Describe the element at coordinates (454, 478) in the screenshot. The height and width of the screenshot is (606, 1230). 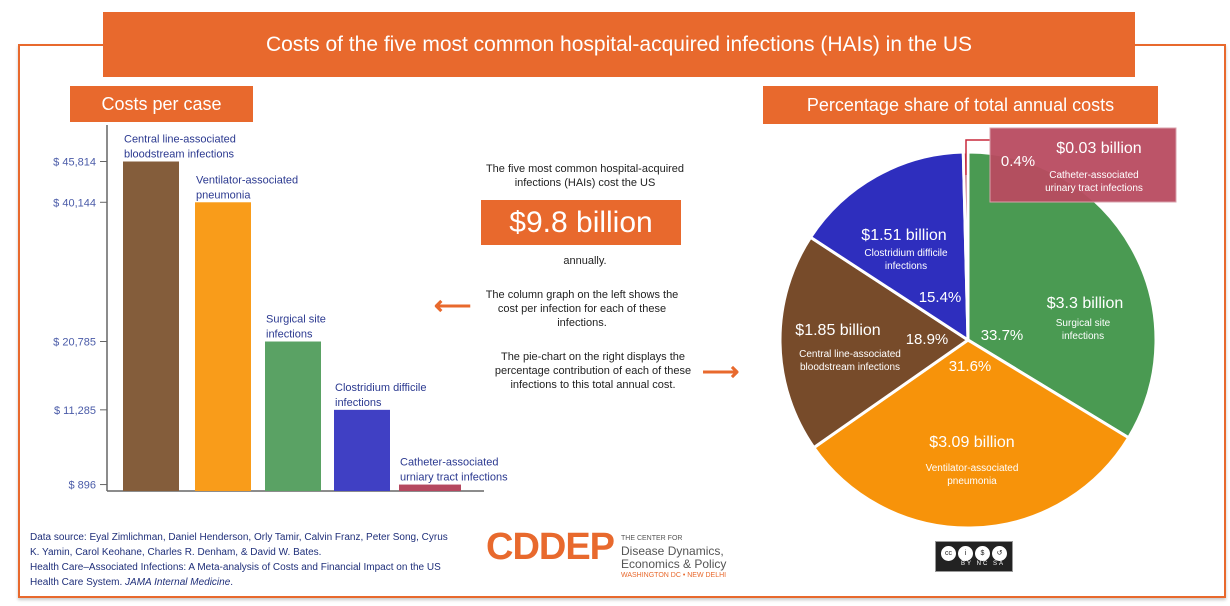
I see `bar-label: urniary tract infections` at that location.